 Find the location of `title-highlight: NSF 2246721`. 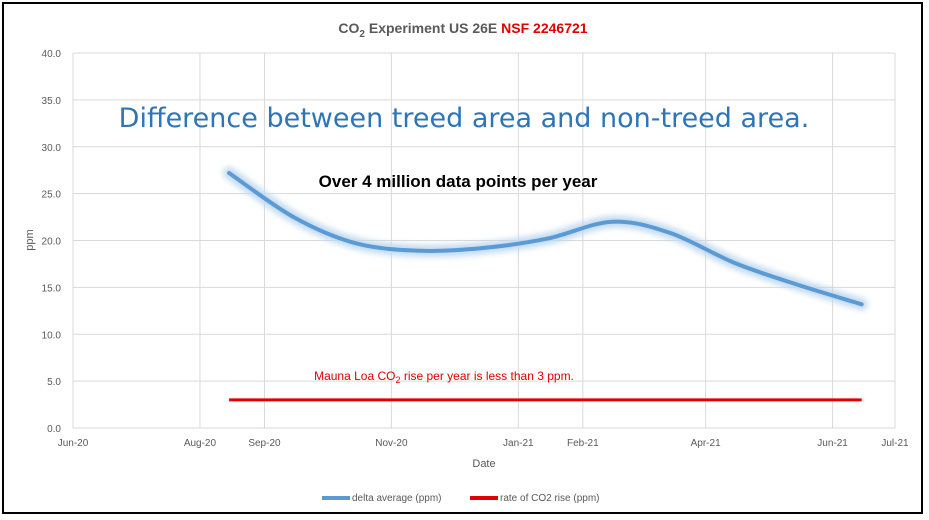

title-highlight: NSF 2246721 is located at coordinates (544, 28).